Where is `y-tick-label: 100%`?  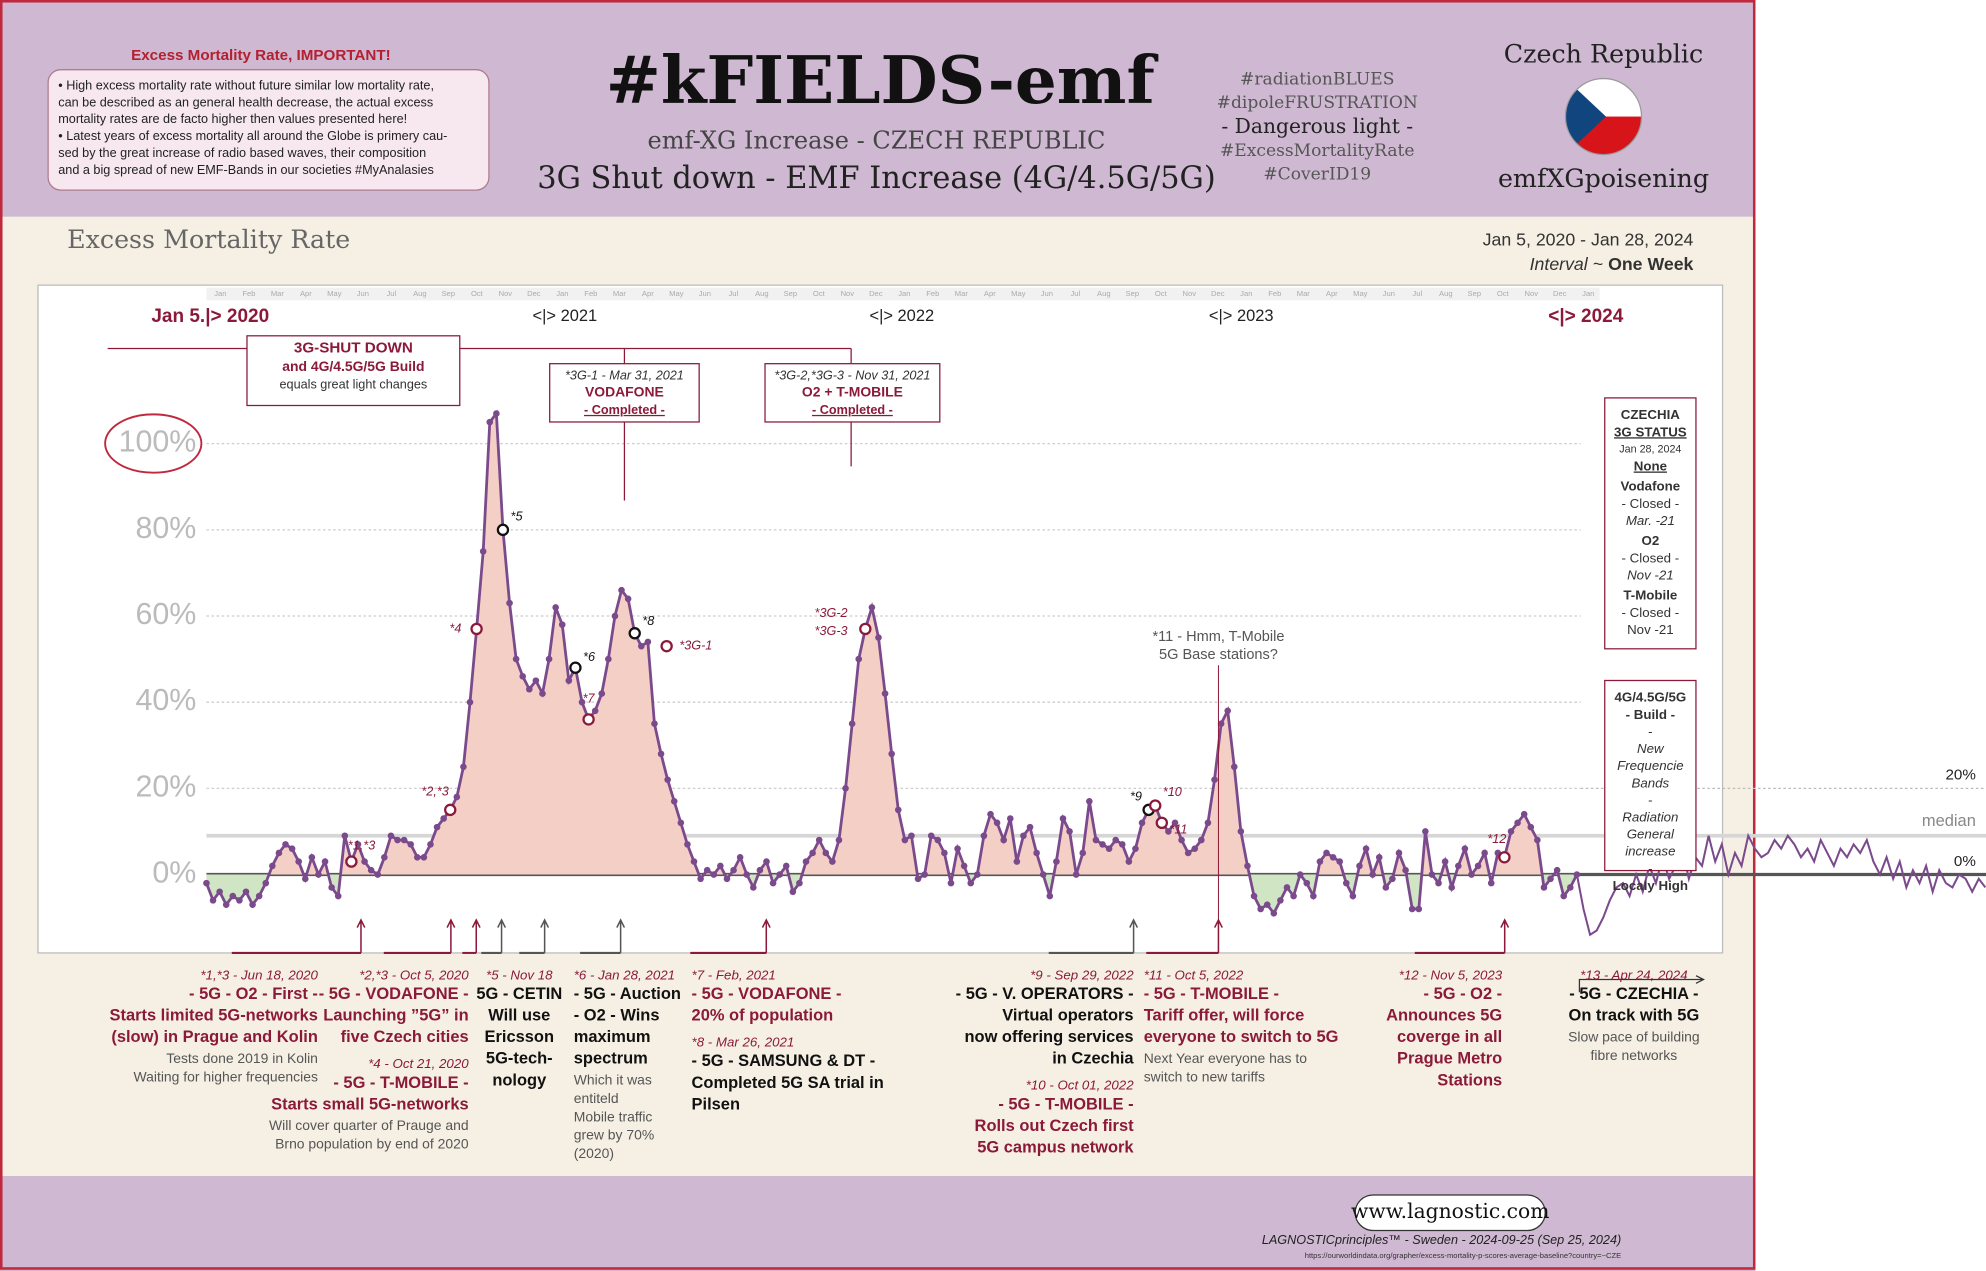
y-tick-label: 100% is located at coordinates (158, 442).